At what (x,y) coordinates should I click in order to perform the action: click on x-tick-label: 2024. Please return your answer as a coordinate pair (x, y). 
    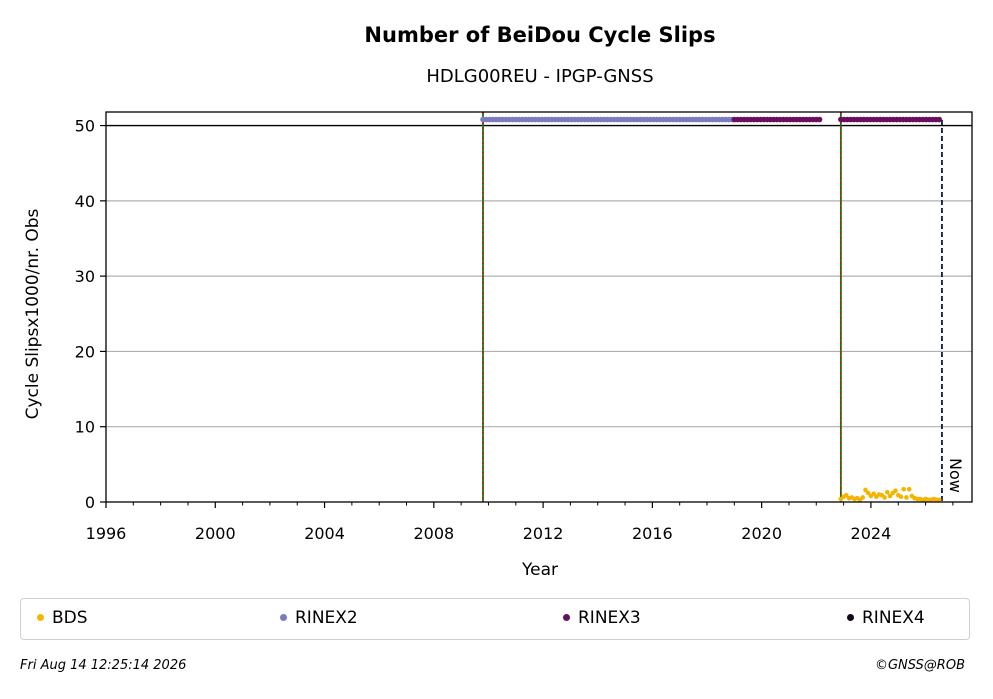
    Looking at the image, I should click on (871, 533).